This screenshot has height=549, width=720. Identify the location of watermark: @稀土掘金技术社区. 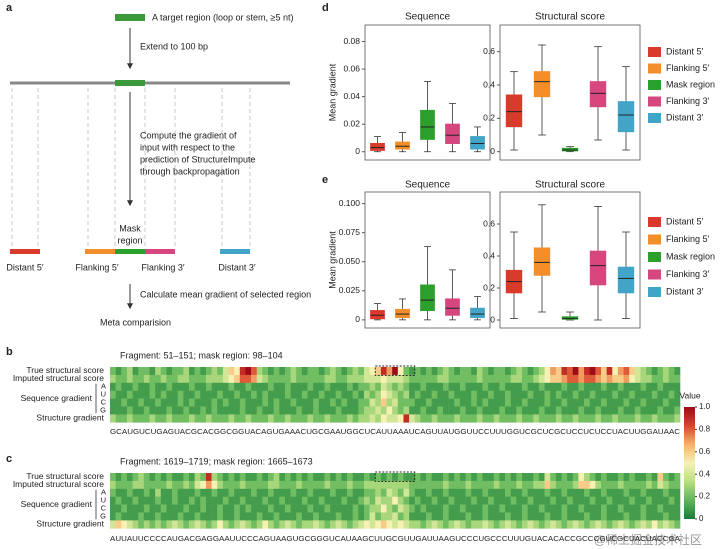
(648, 539).